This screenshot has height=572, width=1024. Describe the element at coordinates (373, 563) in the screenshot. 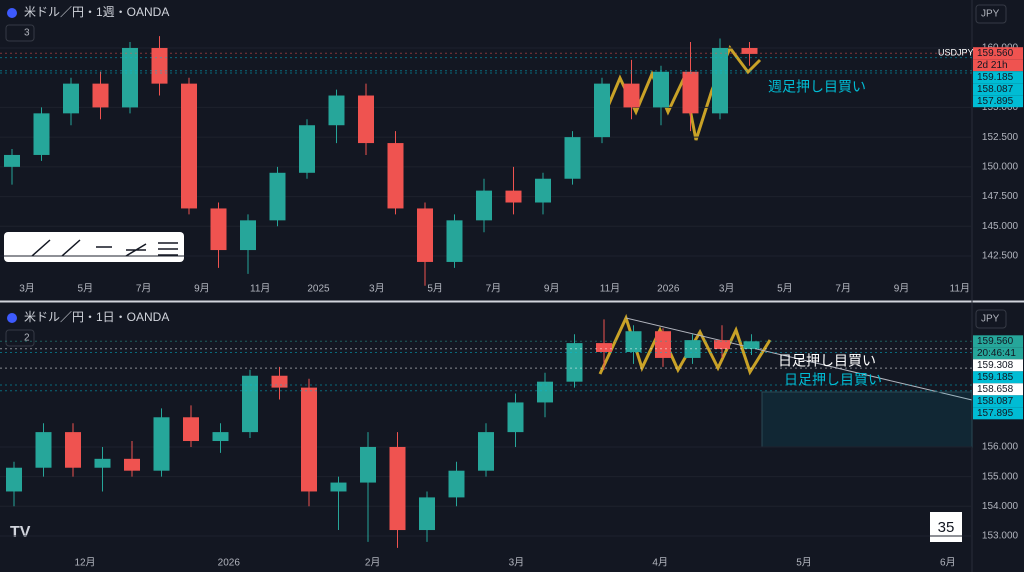

I see `x-tick-label: 2月` at that location.